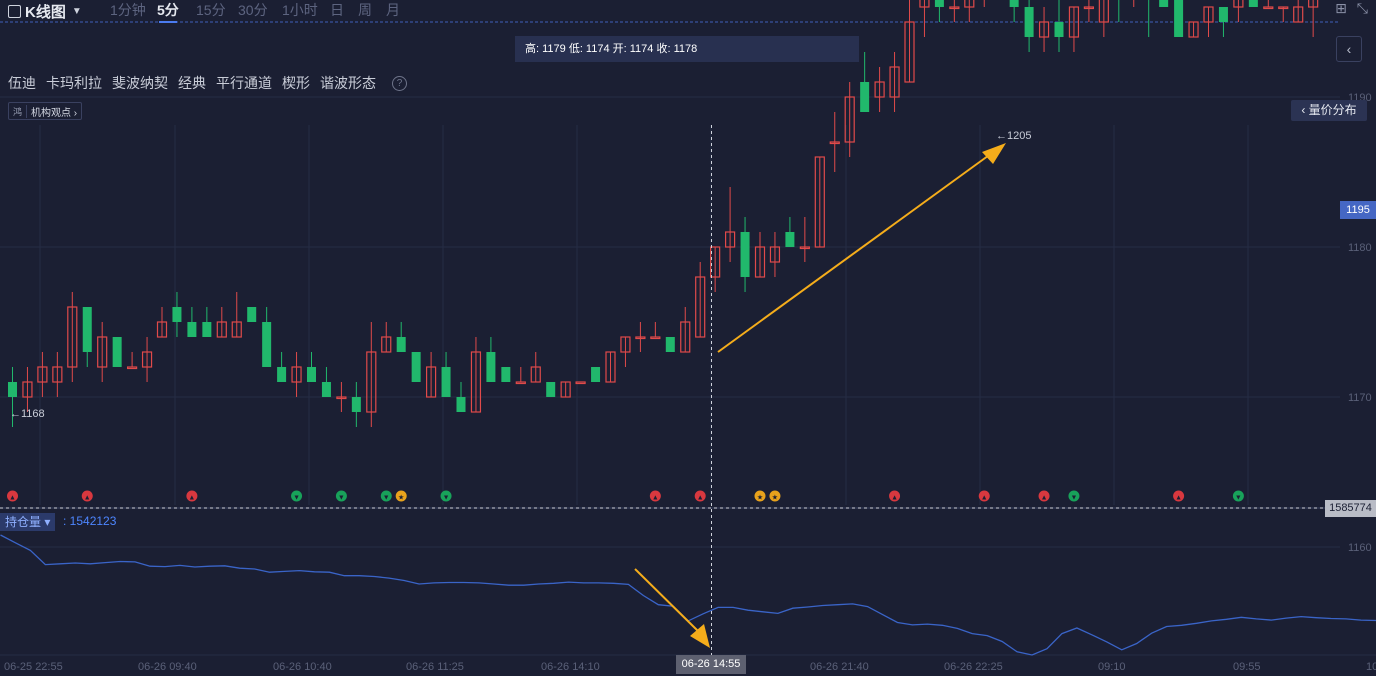  What do you see at coordinates (348, 83) in the screenshot?
I see `tool-6: 谐波形态` at bounding box center [348, 83].